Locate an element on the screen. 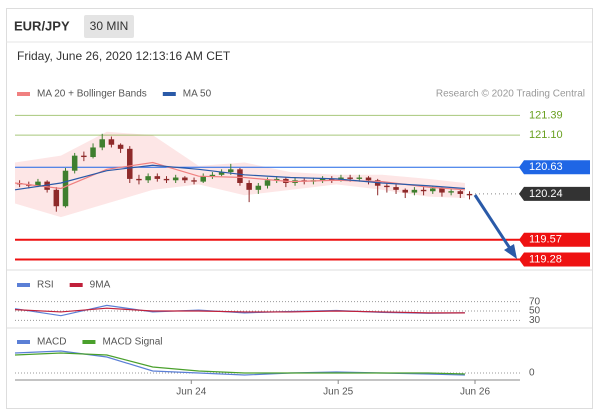  level-label: 119.28 is located at coordinates (545, 259).